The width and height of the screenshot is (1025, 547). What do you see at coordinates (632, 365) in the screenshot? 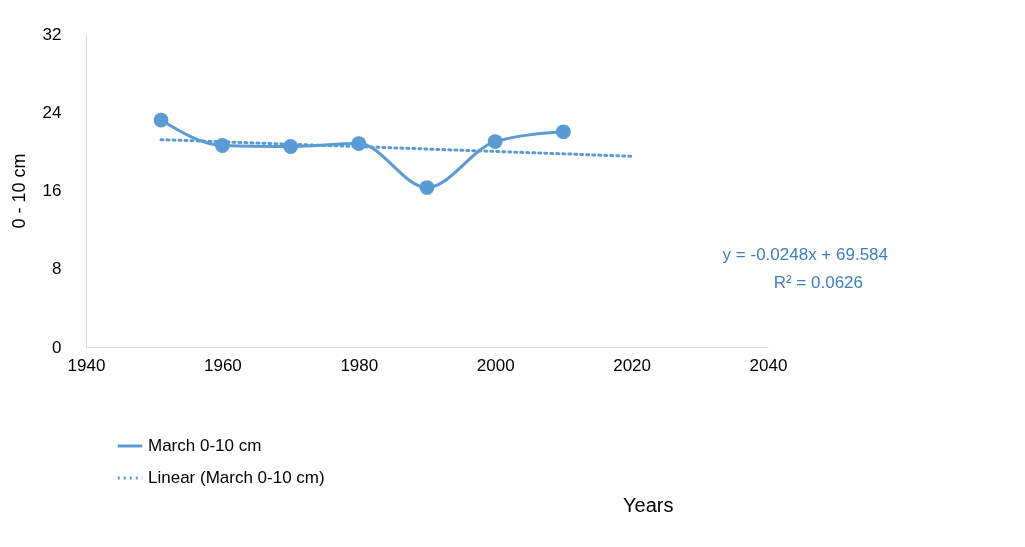
I see `x-tick-label: 2020` at bounding box center [632, 365].